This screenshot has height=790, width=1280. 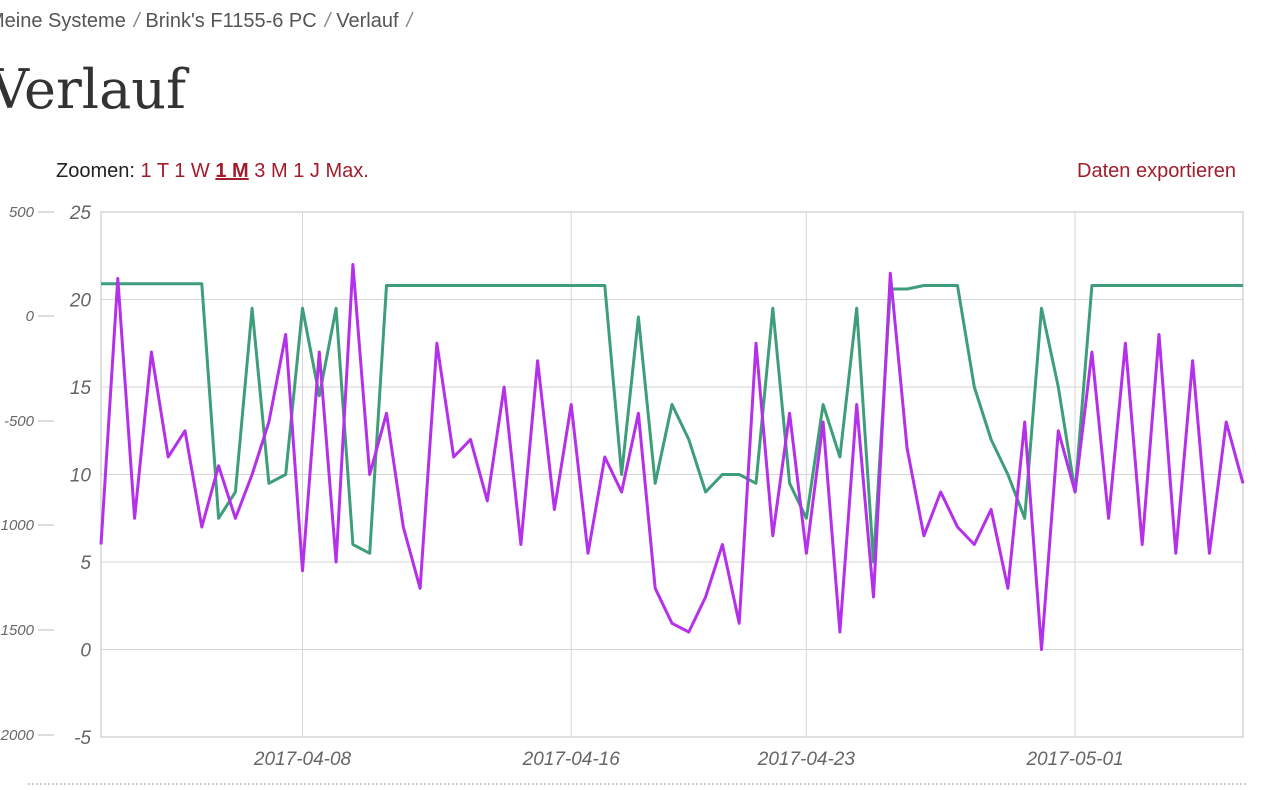 What do you see at coordinates (80, 301) in the screenshot?
I see `y-tick-label: 20` at bounding box center [80, 301].